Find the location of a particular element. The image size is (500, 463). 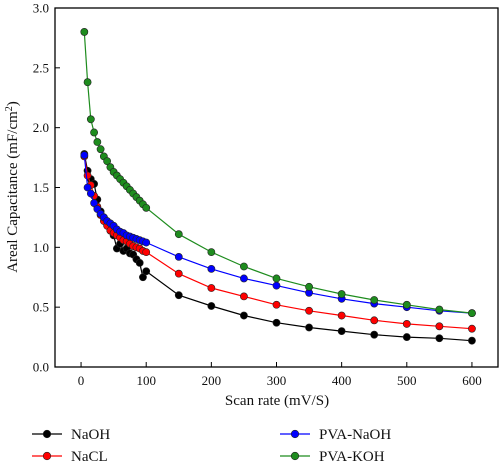

y-tick-label: 1.5 is located at coordinates (41, 187).